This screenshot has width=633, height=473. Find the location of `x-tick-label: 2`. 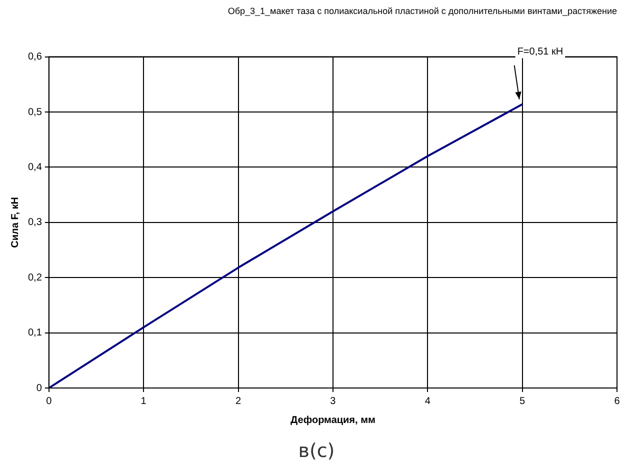

x-tick-label: 2 is located at coordinates (238, 401).